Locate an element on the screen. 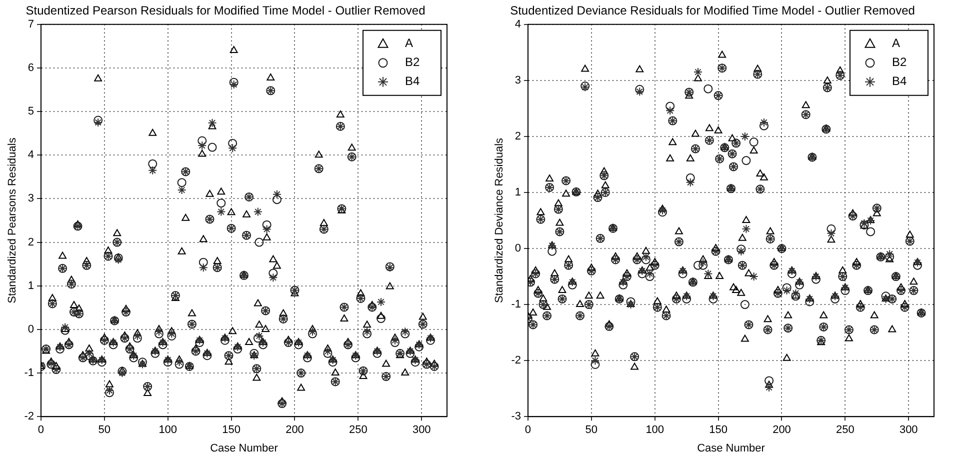 Image resolution: width=975 pixels, height=457 pixels. chart-title: Studentized Pearson Residuals for Modified Time Model - Outlier Removed is located at coordinates (226, 11).